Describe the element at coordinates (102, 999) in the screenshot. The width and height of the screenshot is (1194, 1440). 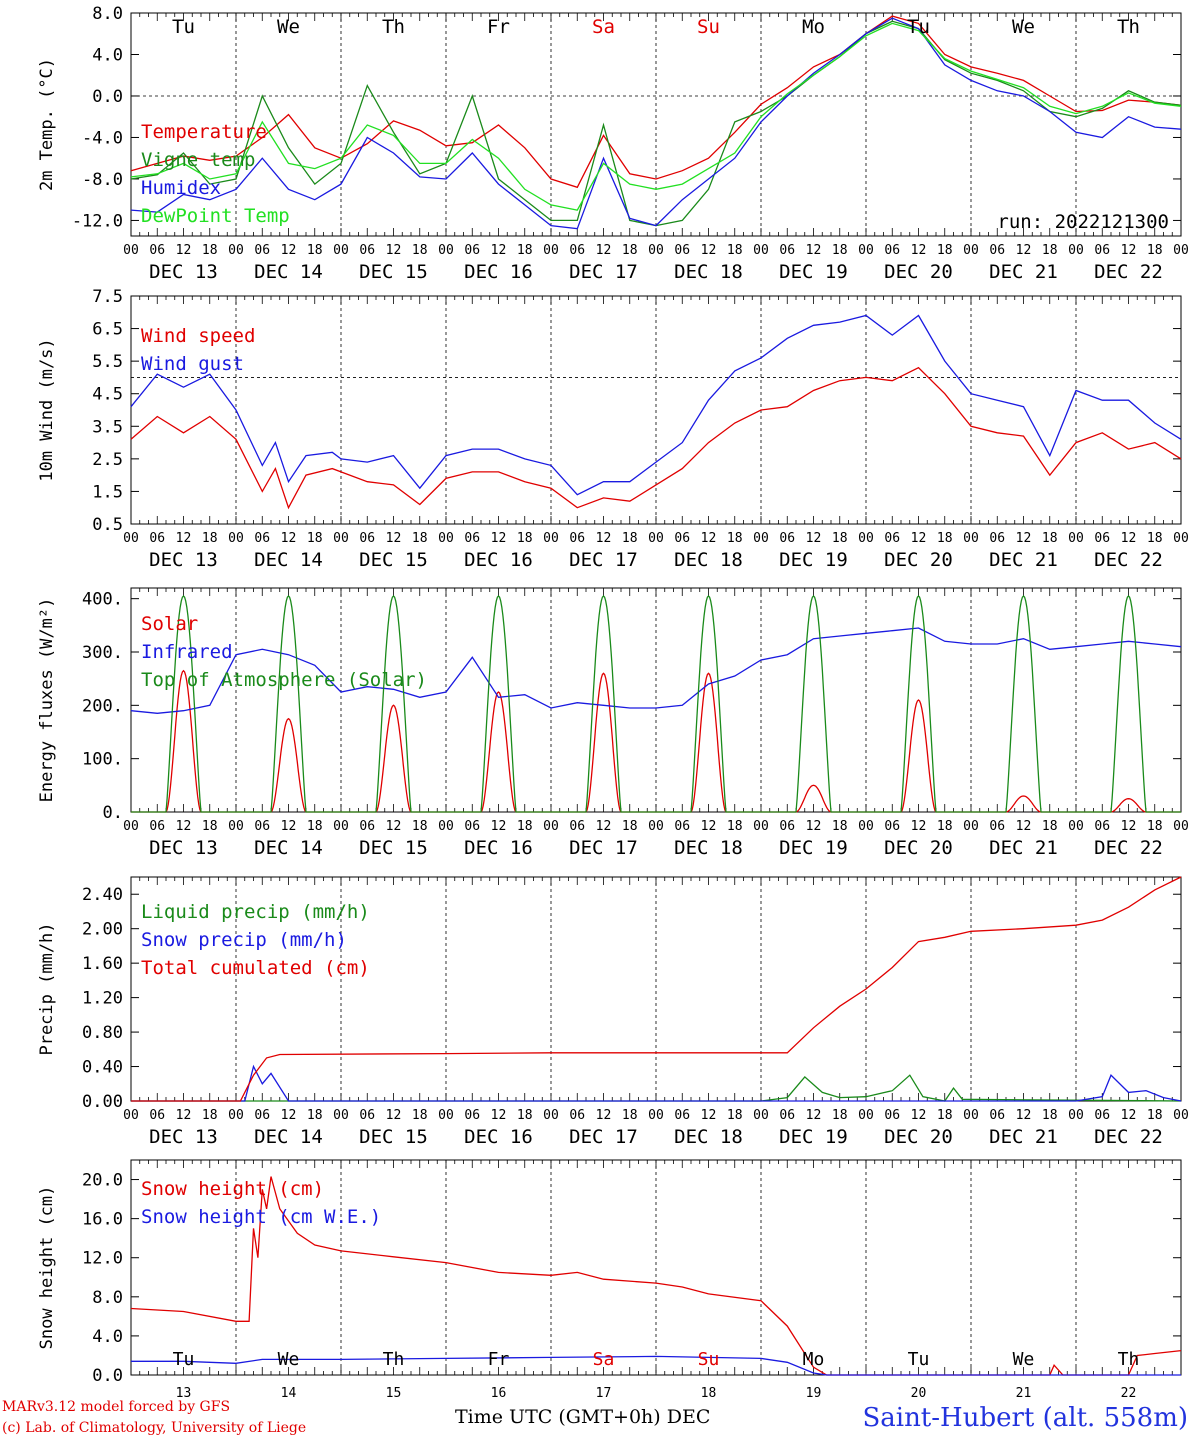
I see `y-tick-label: 1.20` at that location.